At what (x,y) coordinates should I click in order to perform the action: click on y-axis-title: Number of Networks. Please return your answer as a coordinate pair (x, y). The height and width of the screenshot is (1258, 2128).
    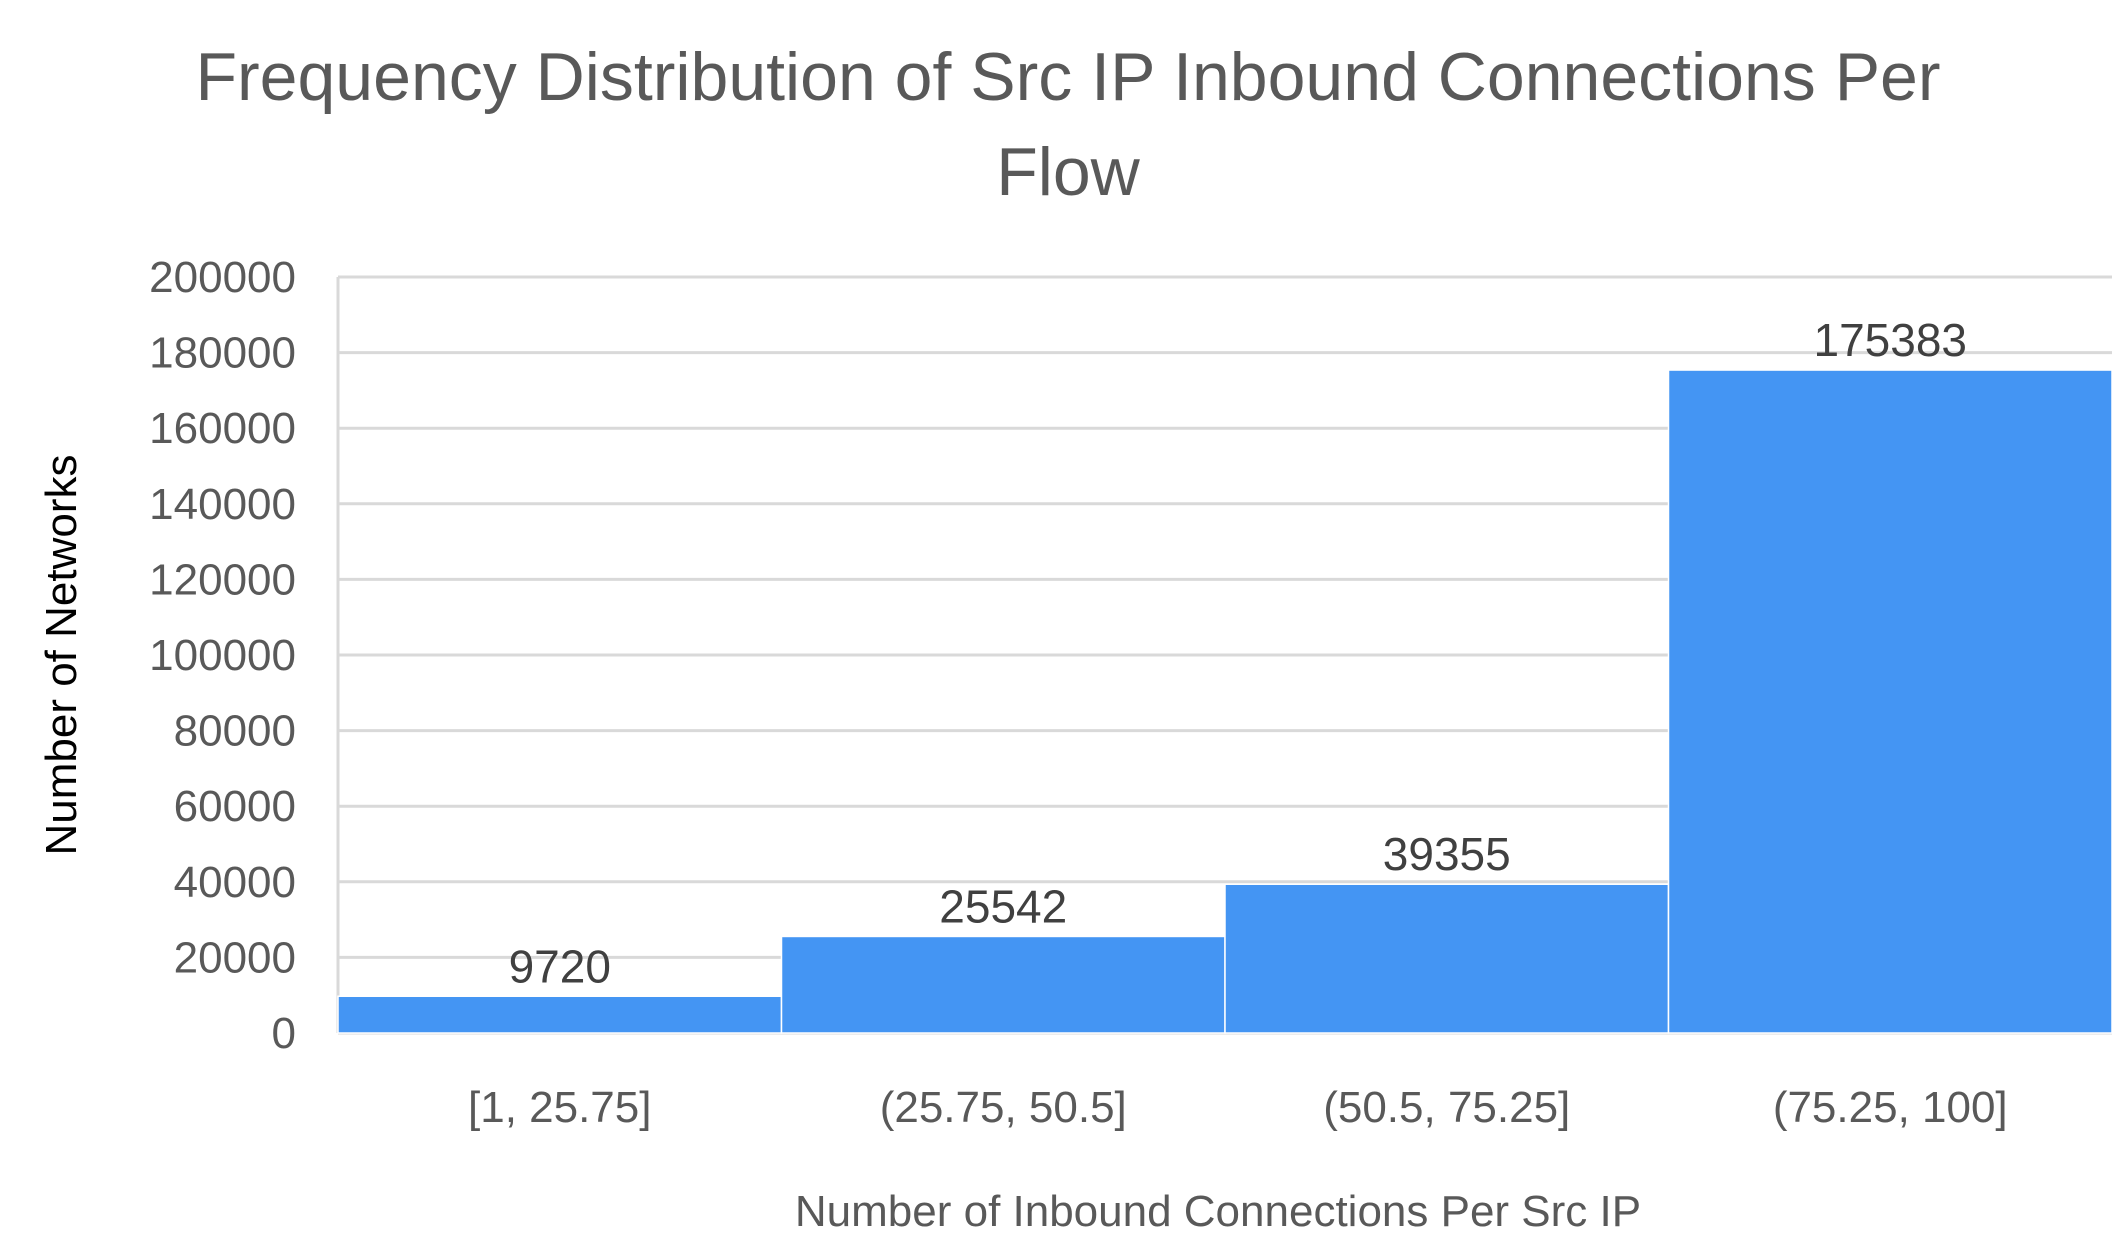
    Looking at the image, I should click on (61, 654).